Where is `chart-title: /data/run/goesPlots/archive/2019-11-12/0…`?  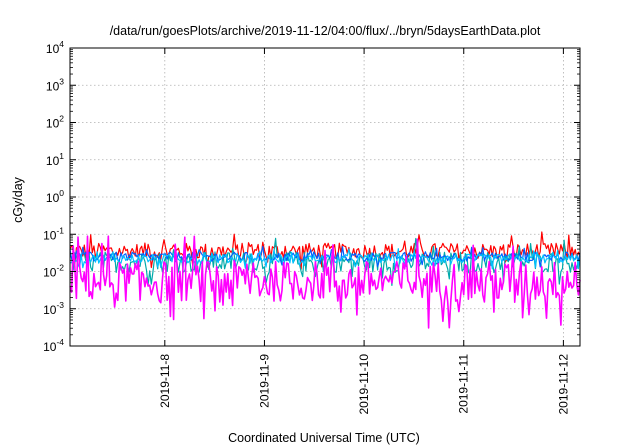
chart-title: /data/run/goesPlots/archive/2019-11-12/0… is located at coordinates (325, 31).